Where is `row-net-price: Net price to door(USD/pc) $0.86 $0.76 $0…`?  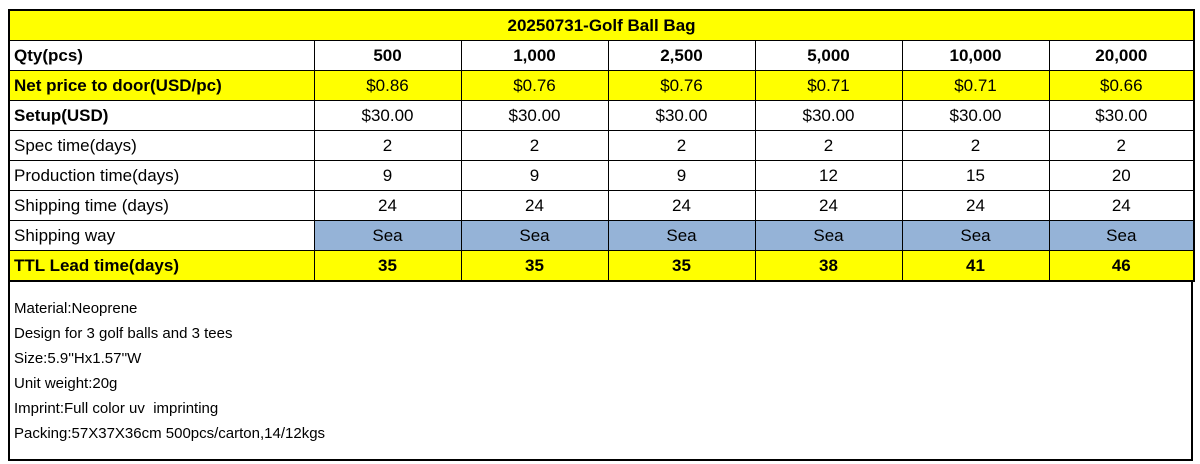
row-net-price: Net price to door(USD/pc) $0.86 $0.76 $0… is located at coordinates (601, 85).